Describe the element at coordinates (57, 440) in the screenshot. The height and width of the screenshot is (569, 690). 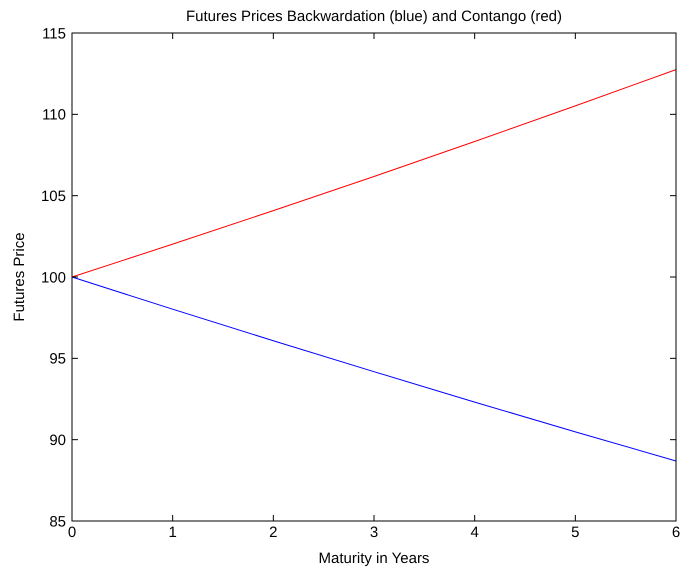
I see `y-tick-label: 90` at that location.